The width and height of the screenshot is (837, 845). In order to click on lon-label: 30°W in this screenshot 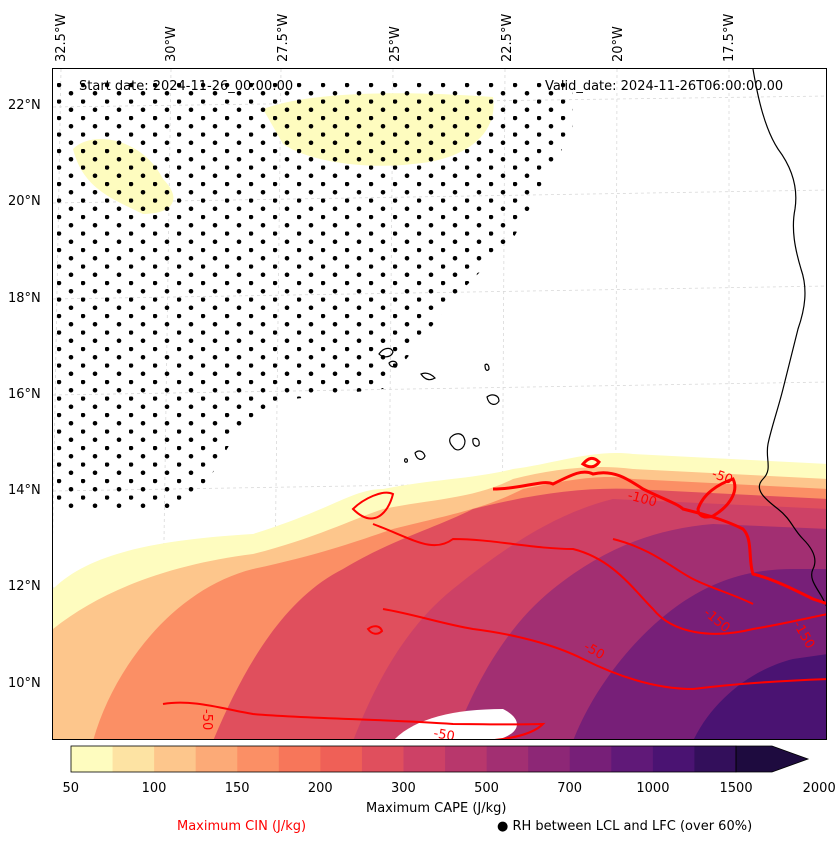, I will do `click(171, 44)`.